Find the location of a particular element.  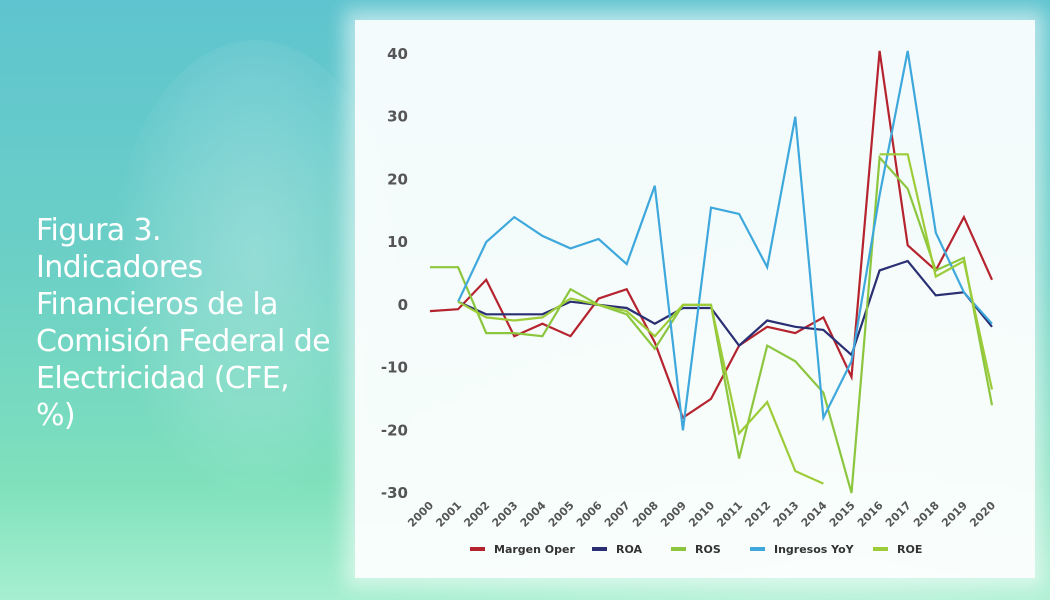

x-tick-label: 2009 is located at coordinates (673, 514).